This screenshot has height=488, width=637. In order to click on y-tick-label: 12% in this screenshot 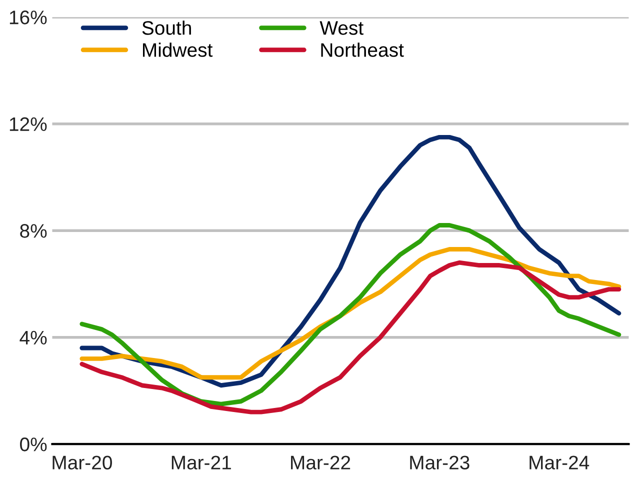, I will do `click(28, 124)`.